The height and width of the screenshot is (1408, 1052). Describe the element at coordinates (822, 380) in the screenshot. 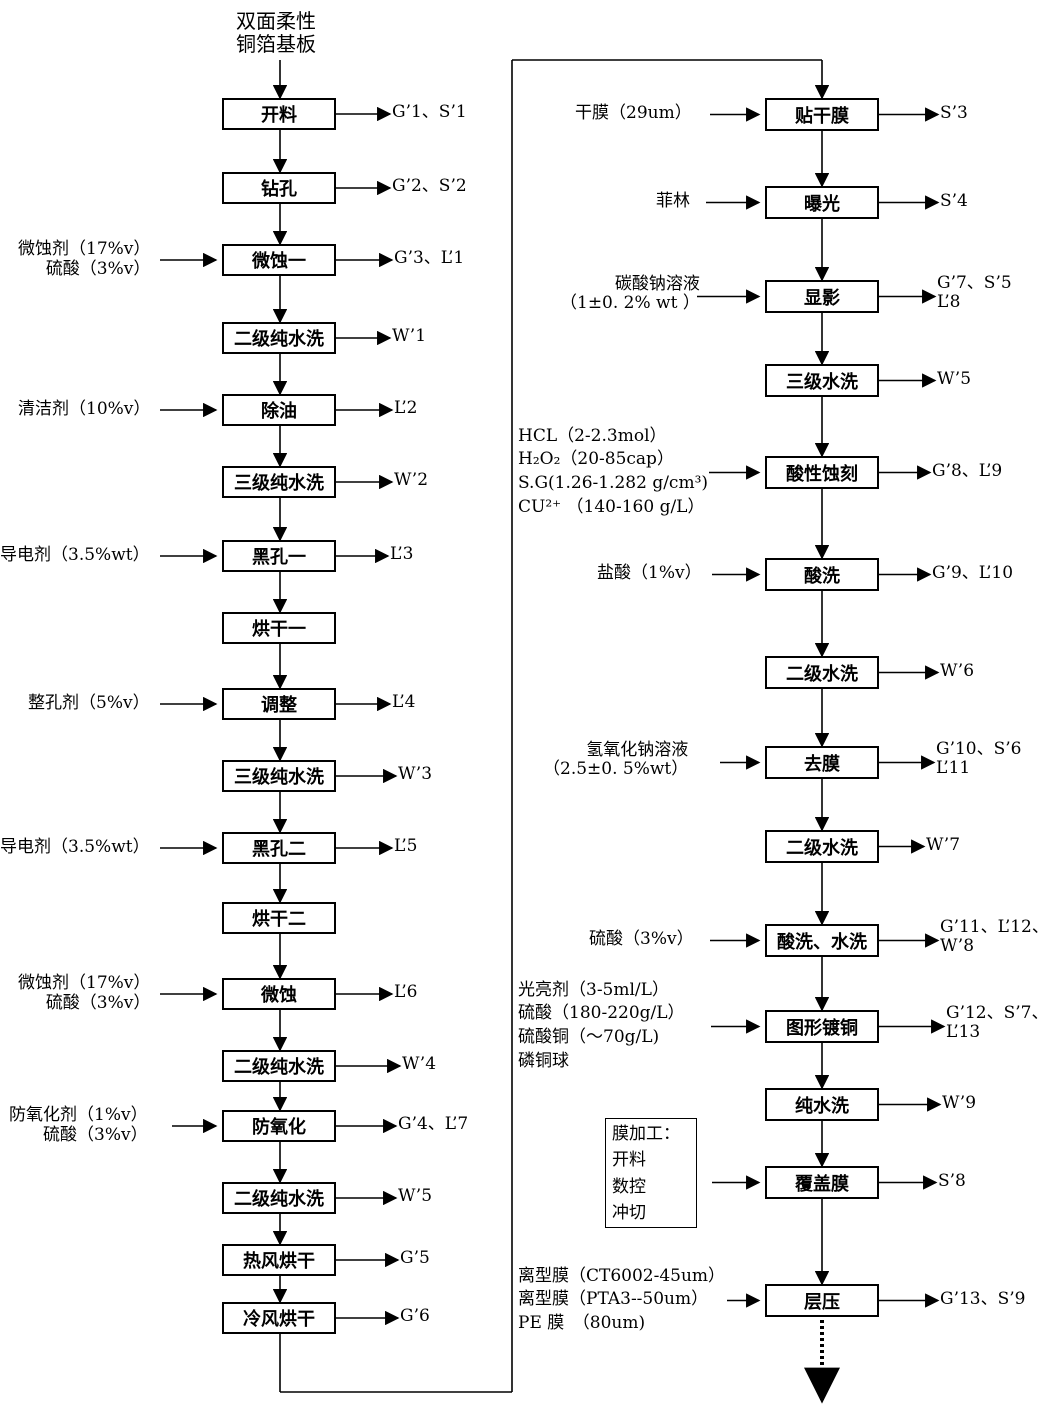

I see `process-step-r4: 三级水洗` at that location.